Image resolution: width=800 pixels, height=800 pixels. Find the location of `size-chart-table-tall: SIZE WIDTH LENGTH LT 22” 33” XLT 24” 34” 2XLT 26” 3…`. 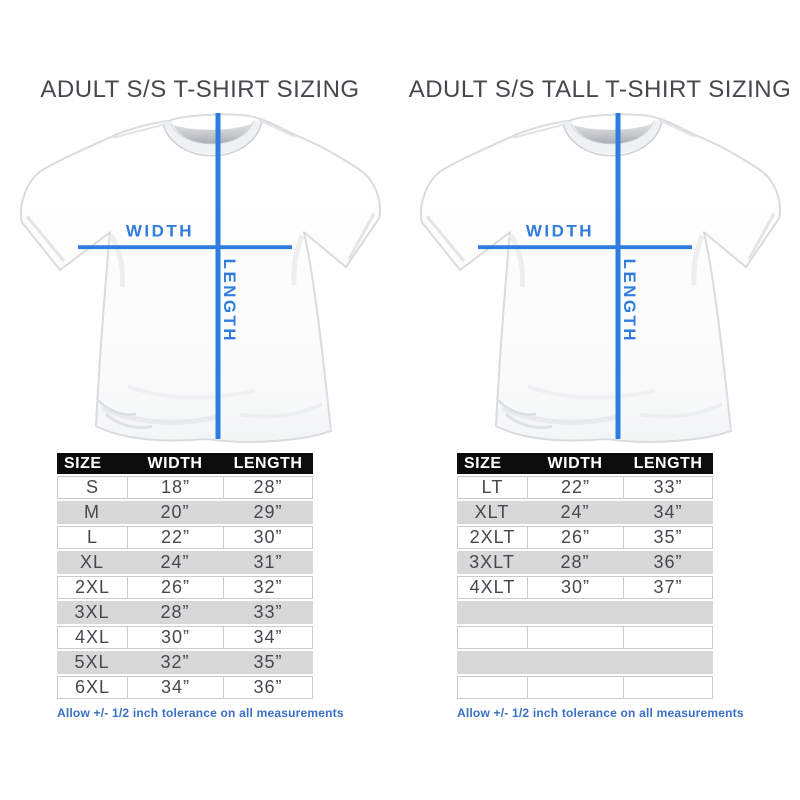

size-chart-table-tall: SIZE WIDTH LENGTH LT 22” 33” XLT 24” 34” 2XLT 26” 3… is located at coordinates (585, 576).